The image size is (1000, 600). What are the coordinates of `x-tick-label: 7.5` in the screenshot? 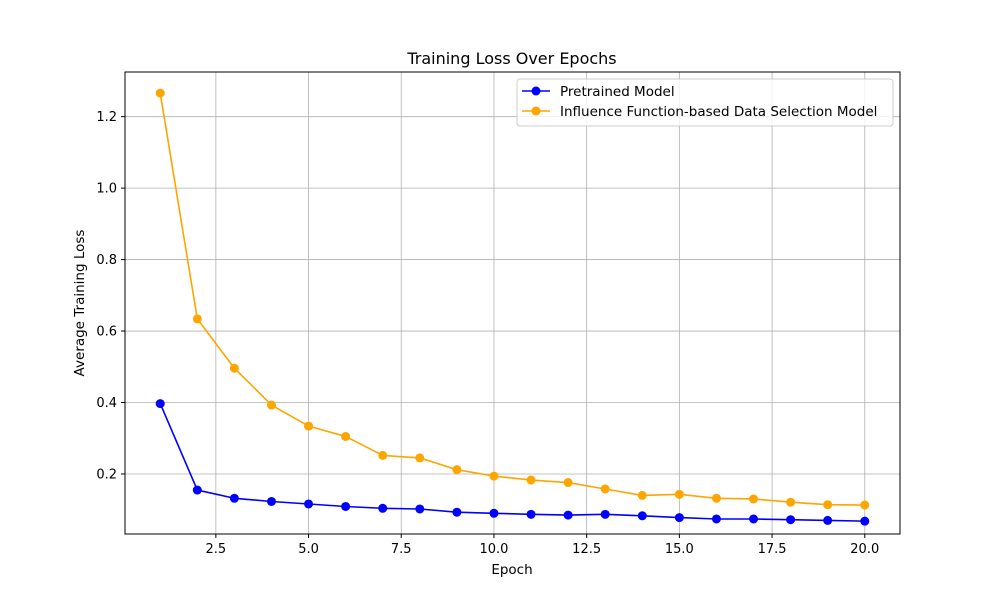 It's located at (401, 549).